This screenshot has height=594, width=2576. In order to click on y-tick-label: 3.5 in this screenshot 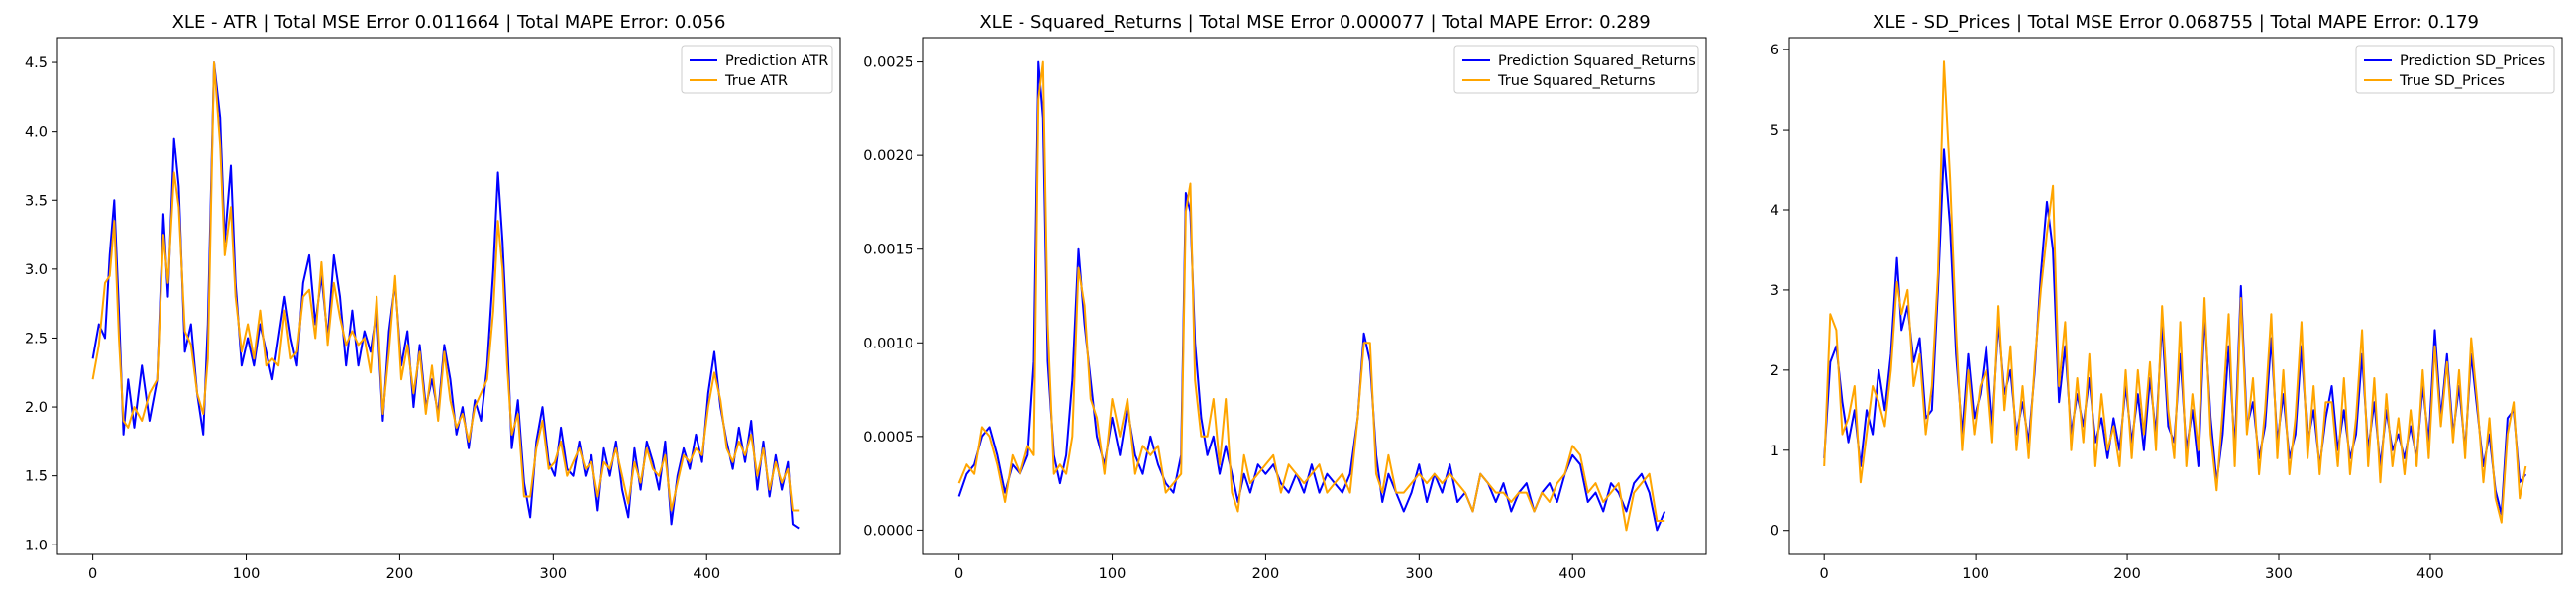, I will do `click(36, 201)`.